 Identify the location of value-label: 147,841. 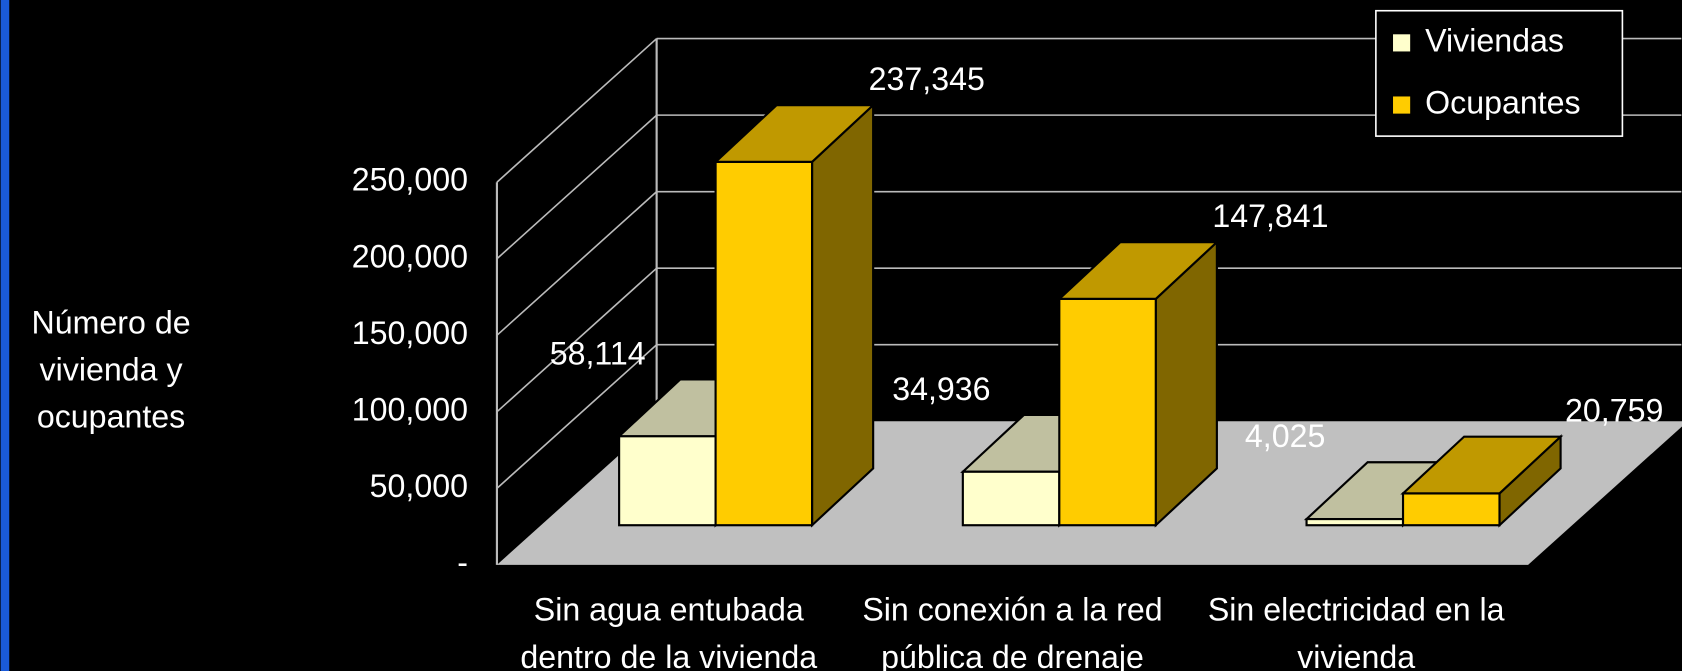
(1270, 216).